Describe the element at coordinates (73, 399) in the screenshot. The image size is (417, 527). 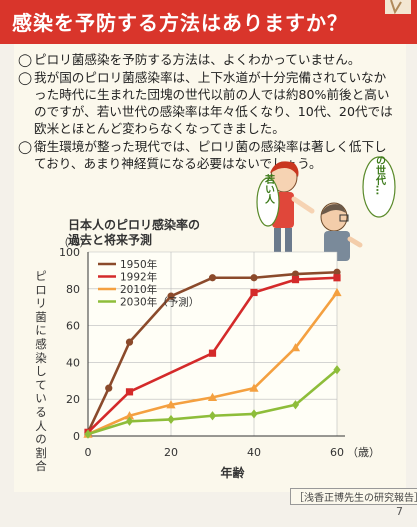
I see `y-tick-label: 20` at that location.